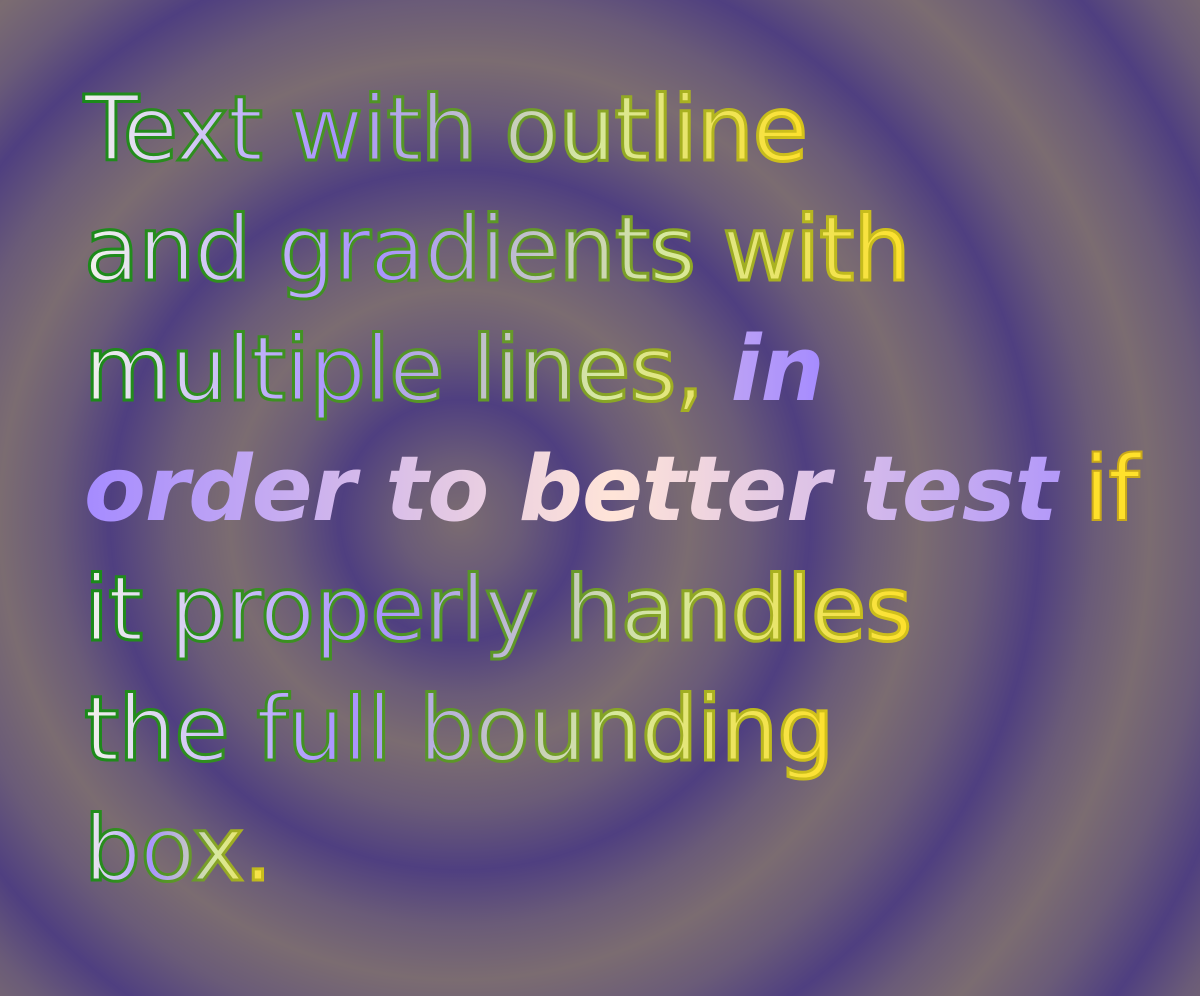  I want to click on text-line-5: it properly handles, so click(497, 609).